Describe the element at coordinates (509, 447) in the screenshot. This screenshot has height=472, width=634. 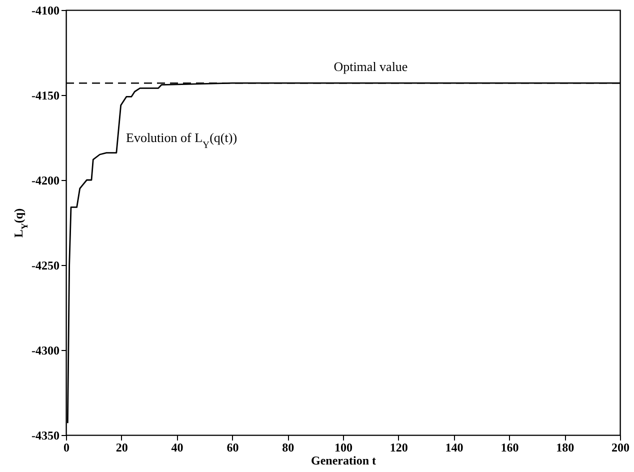
I see `x-tick-label: 160` at that location.